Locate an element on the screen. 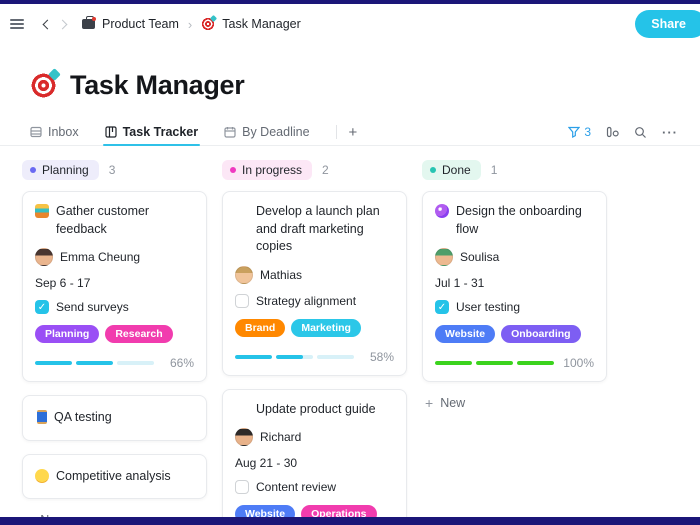  tag-list: Website Onboarding is located at coordinates (514, 334).